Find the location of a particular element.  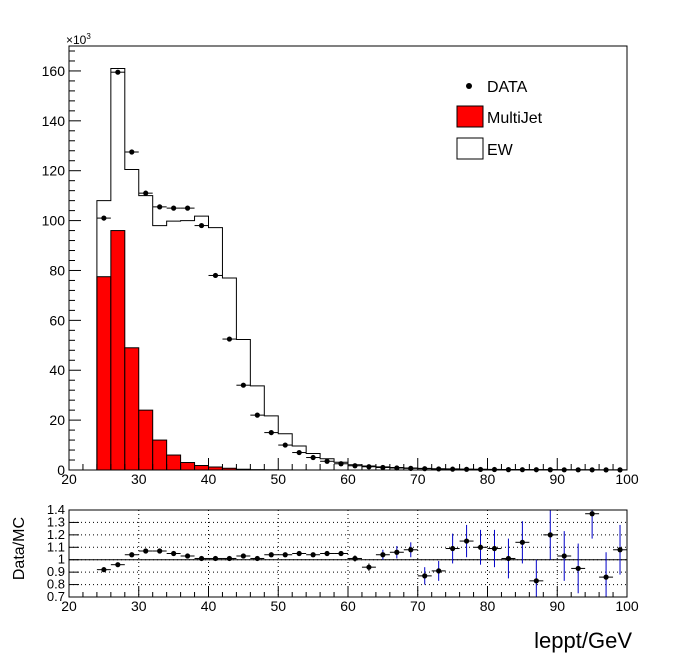

ratio-y-tick-label: 0.7 is located at coordinates (56, 596).